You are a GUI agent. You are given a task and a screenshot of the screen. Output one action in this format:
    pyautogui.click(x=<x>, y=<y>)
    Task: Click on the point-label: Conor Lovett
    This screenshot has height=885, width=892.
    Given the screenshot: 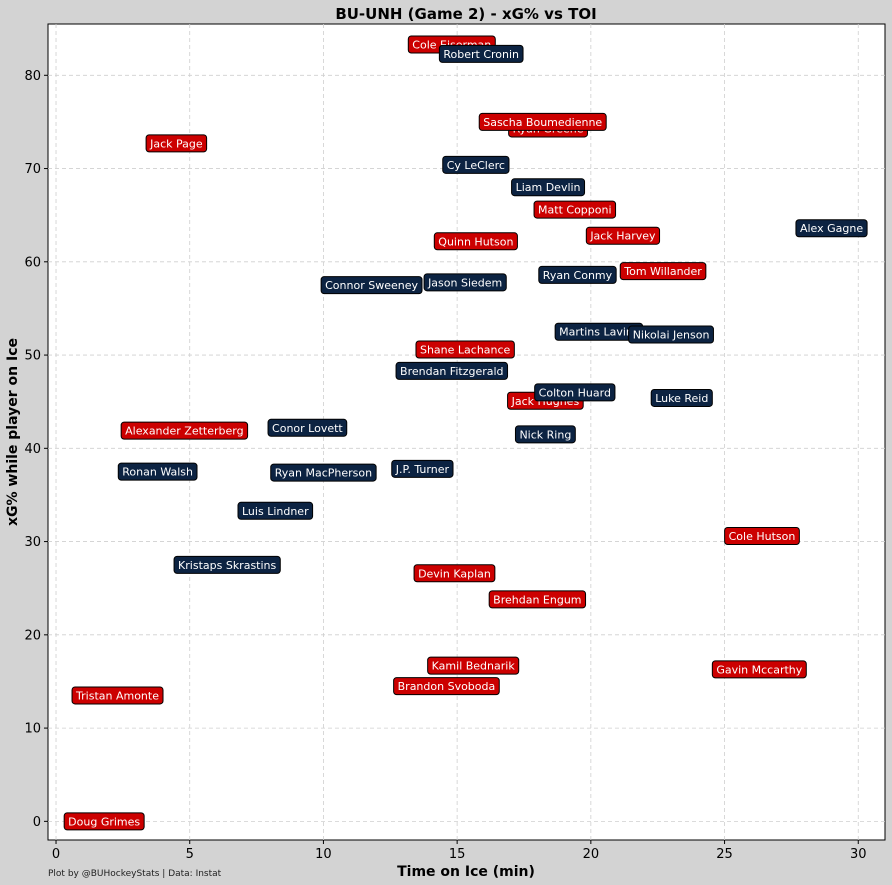 What is the action you would take?
    pyautogui.click(x=307, y=428)
    